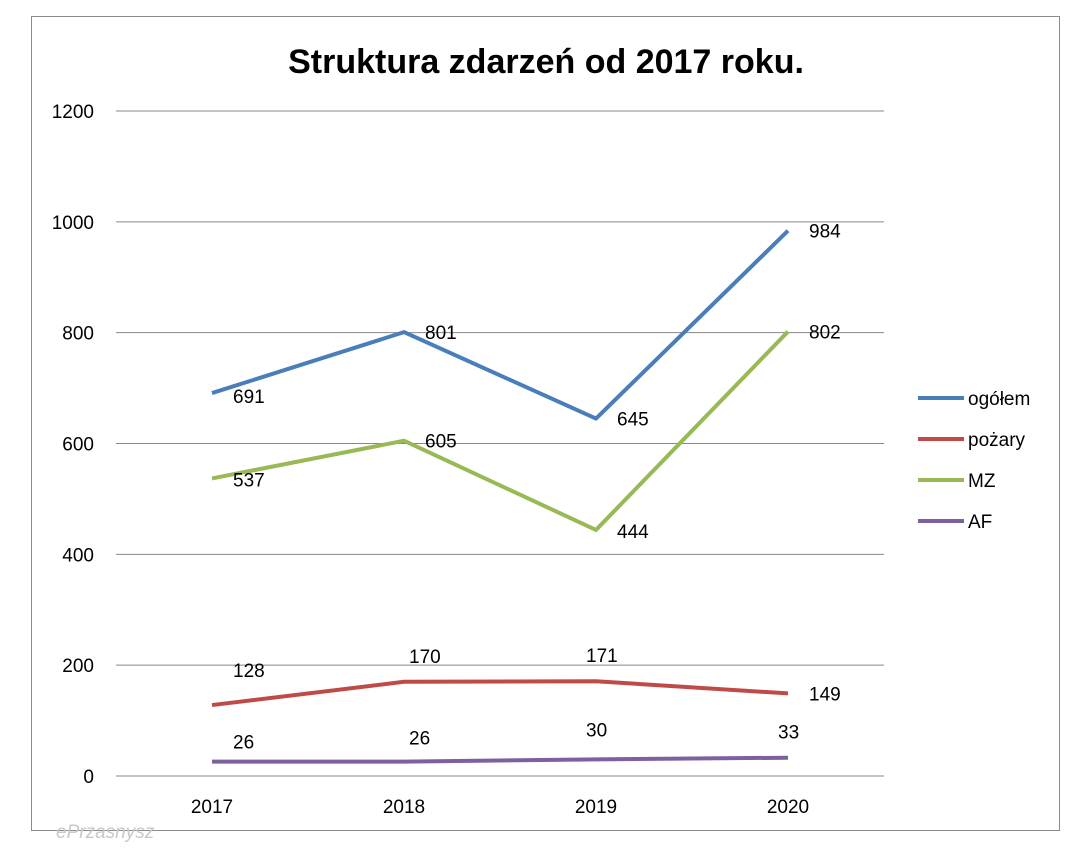 The height and width of the screenshot is (859, 1092). Describe the element at coordinates (425, 657) in the screenshot. I see `data-label: 170` at that location.